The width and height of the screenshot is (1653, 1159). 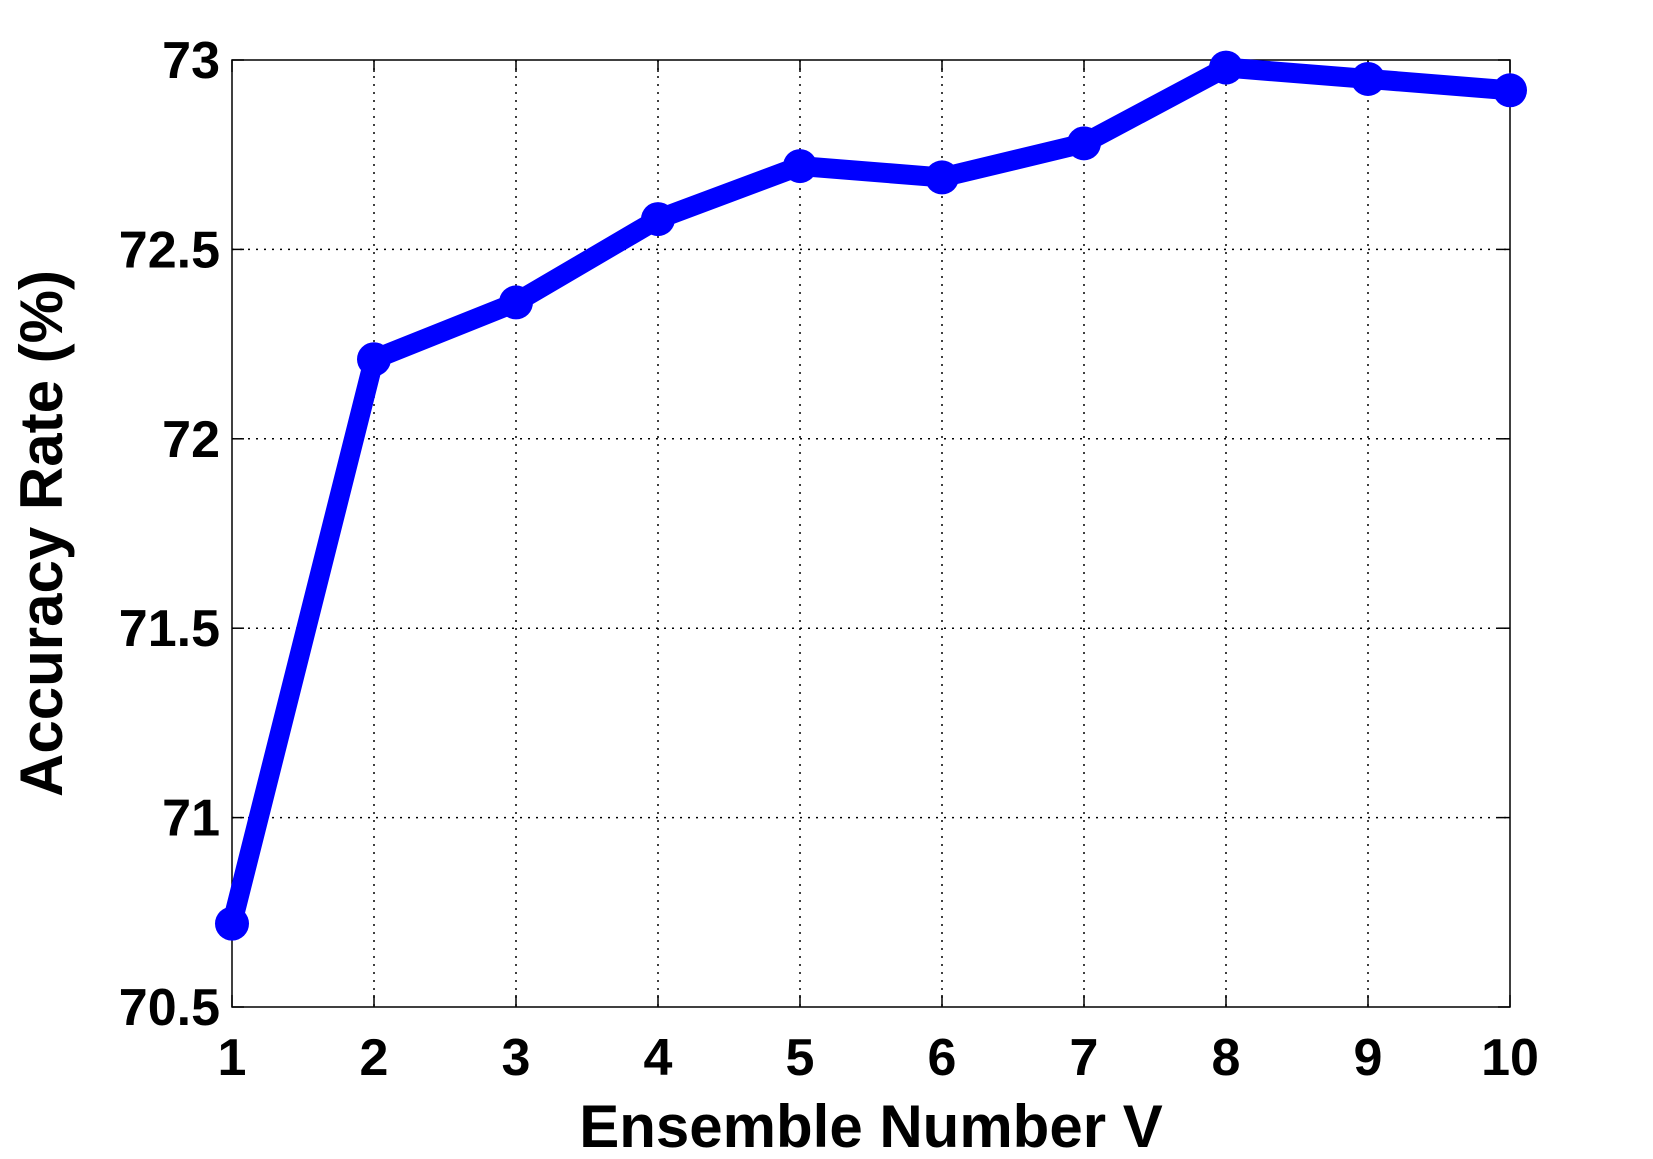 What do you see at coordinates (1084, 1058) in the screenshot?
I see `x-tick-label: 7` at bounding box center [1084, 1058].